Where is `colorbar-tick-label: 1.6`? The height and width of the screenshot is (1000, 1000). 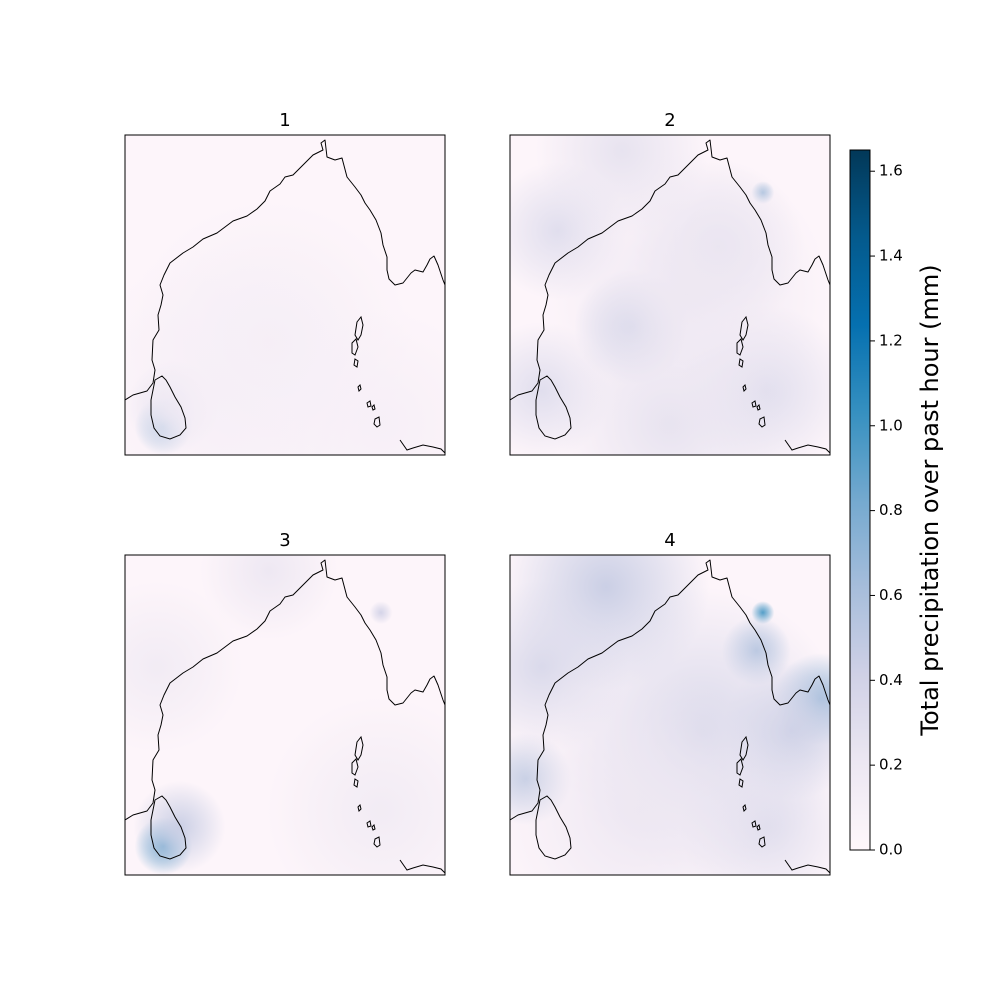 colorbar-tick-label: 1.6 is located at coordinates (891, 171).